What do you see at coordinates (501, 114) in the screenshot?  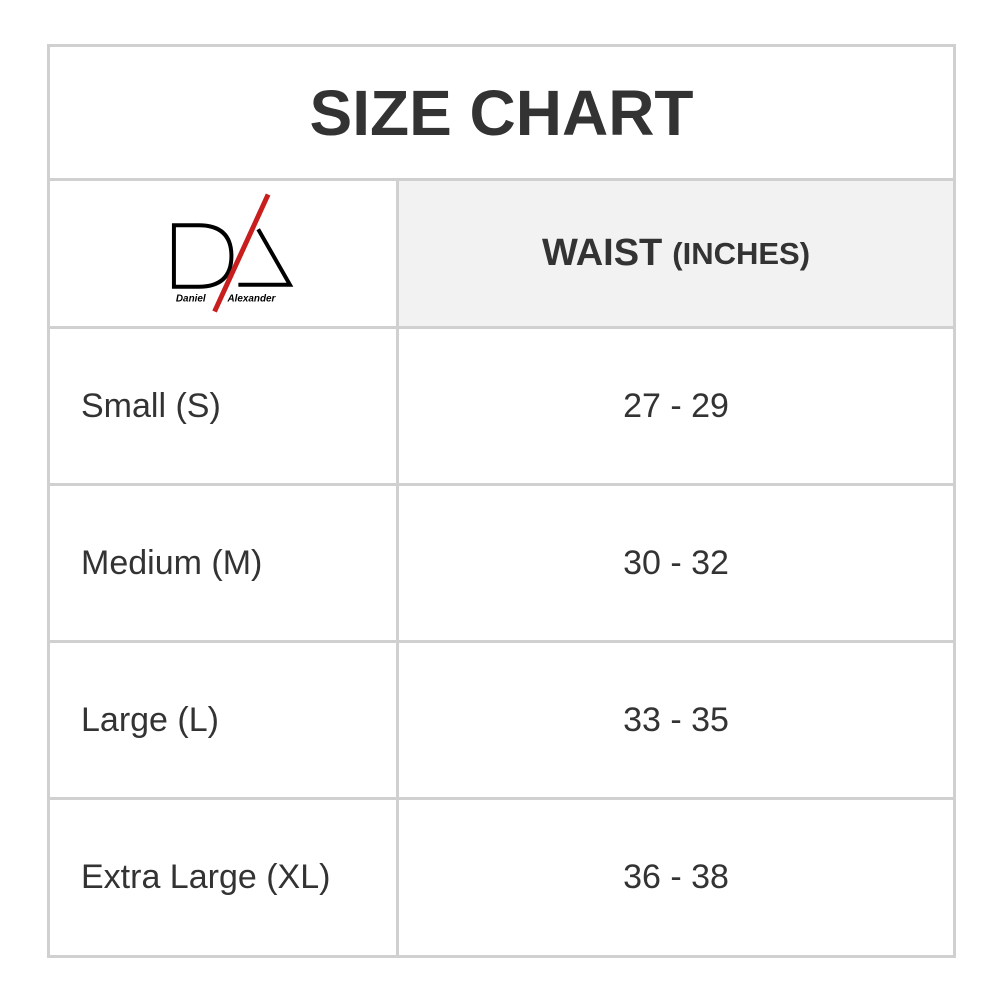 I see `page-title: SIZE CHART` at bounding box center [501, 114].